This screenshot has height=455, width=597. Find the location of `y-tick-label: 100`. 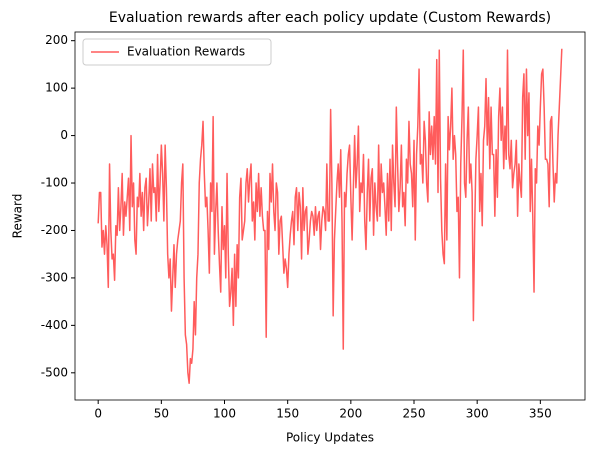

y-tick-label: 100 is located at coordinates (56, 88).